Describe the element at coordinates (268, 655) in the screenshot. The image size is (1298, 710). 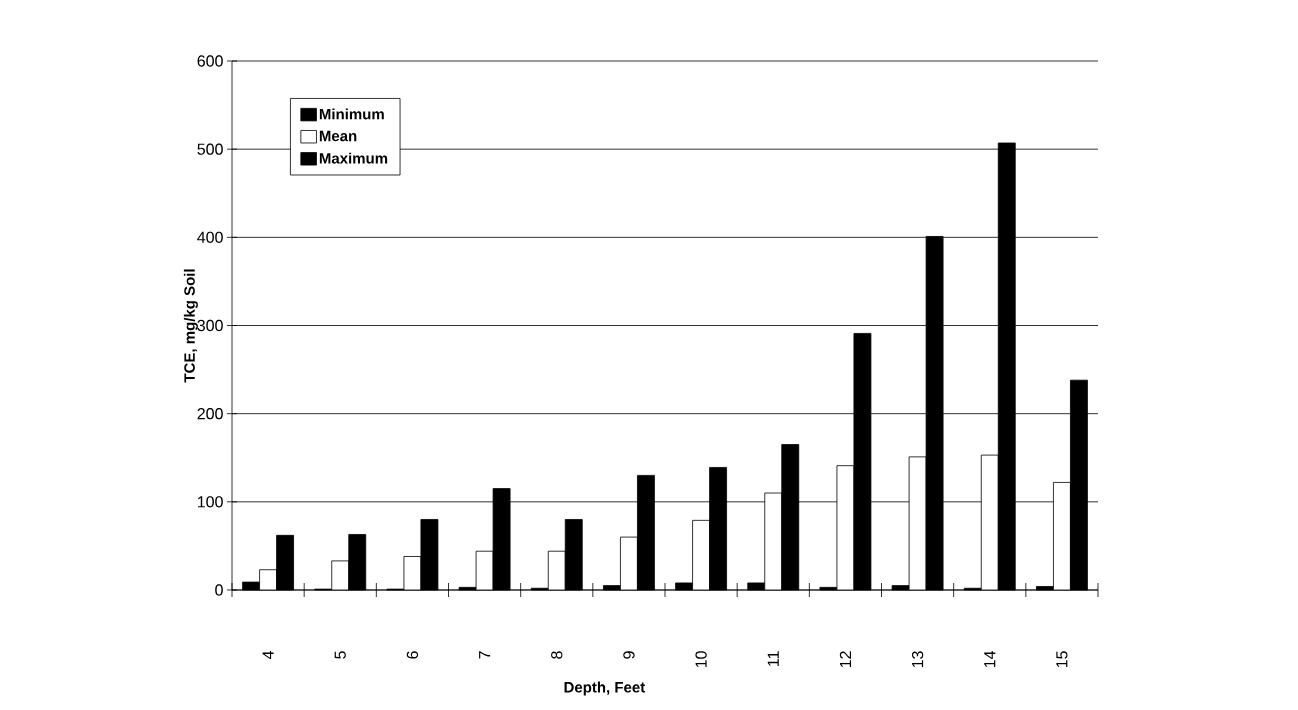
I see `x-tick-label: 4` at that location.